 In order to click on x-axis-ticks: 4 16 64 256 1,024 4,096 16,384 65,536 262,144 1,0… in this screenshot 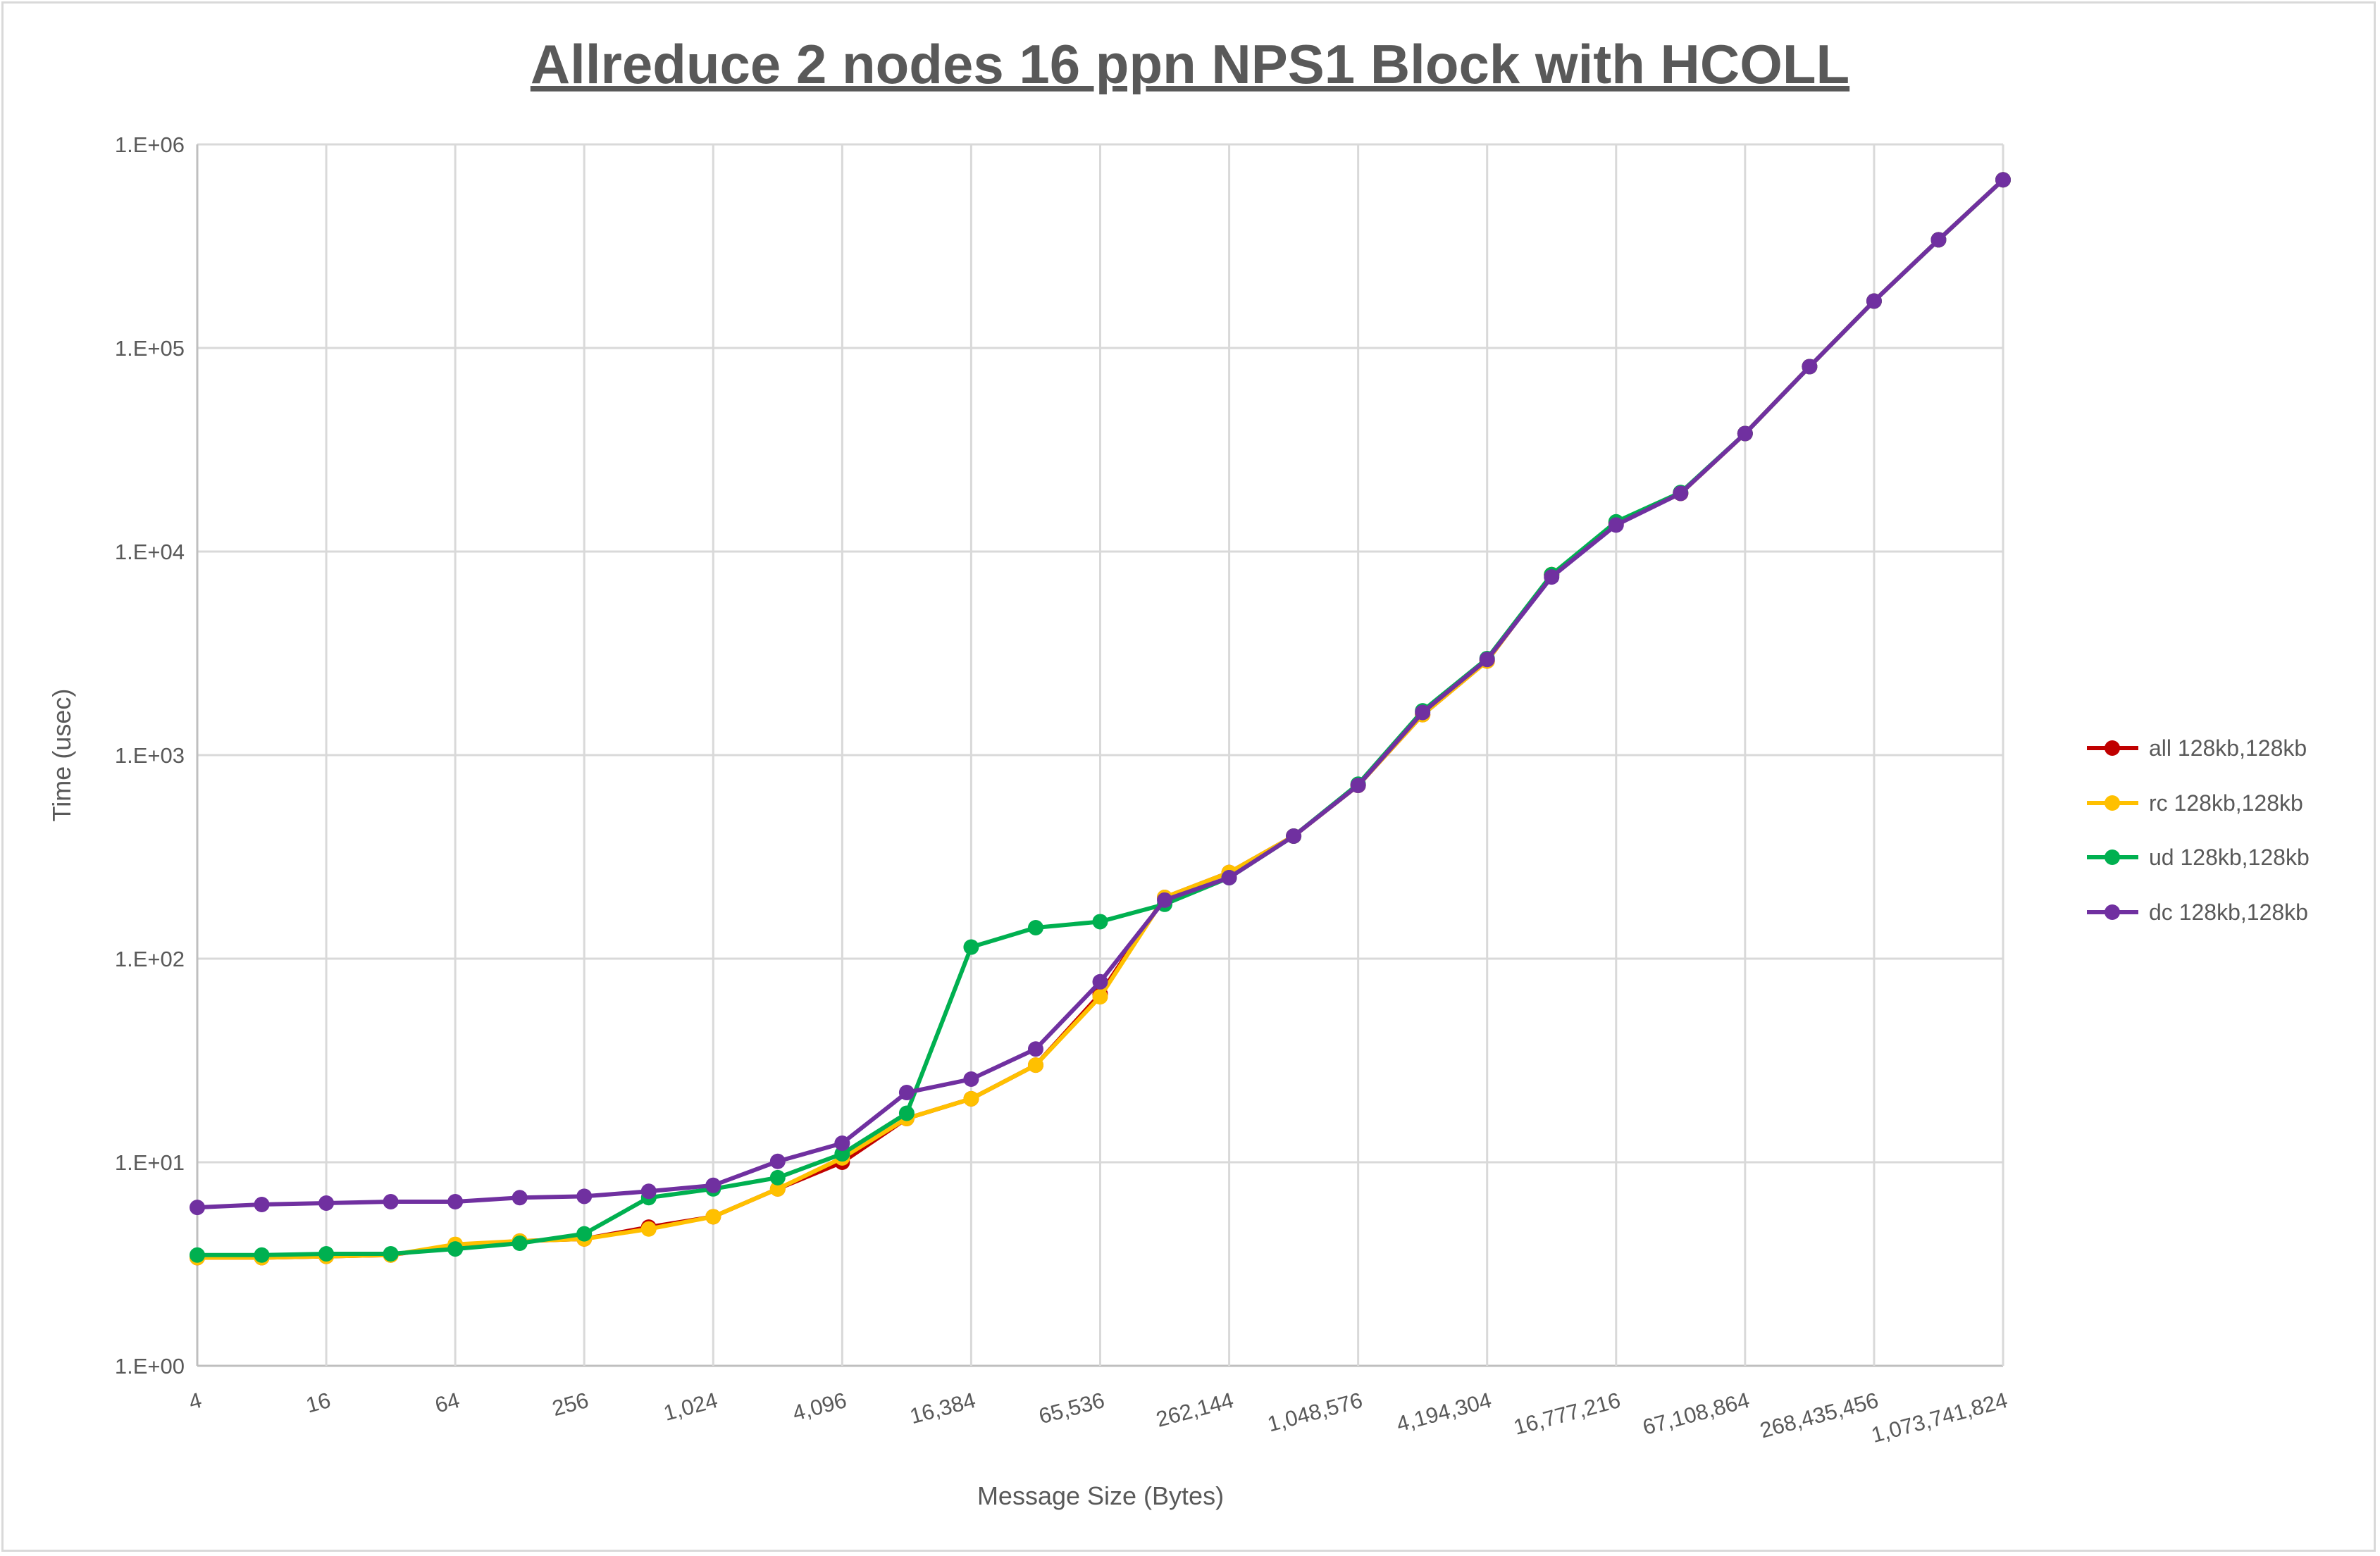, I will do `click(1098, 1418)`.